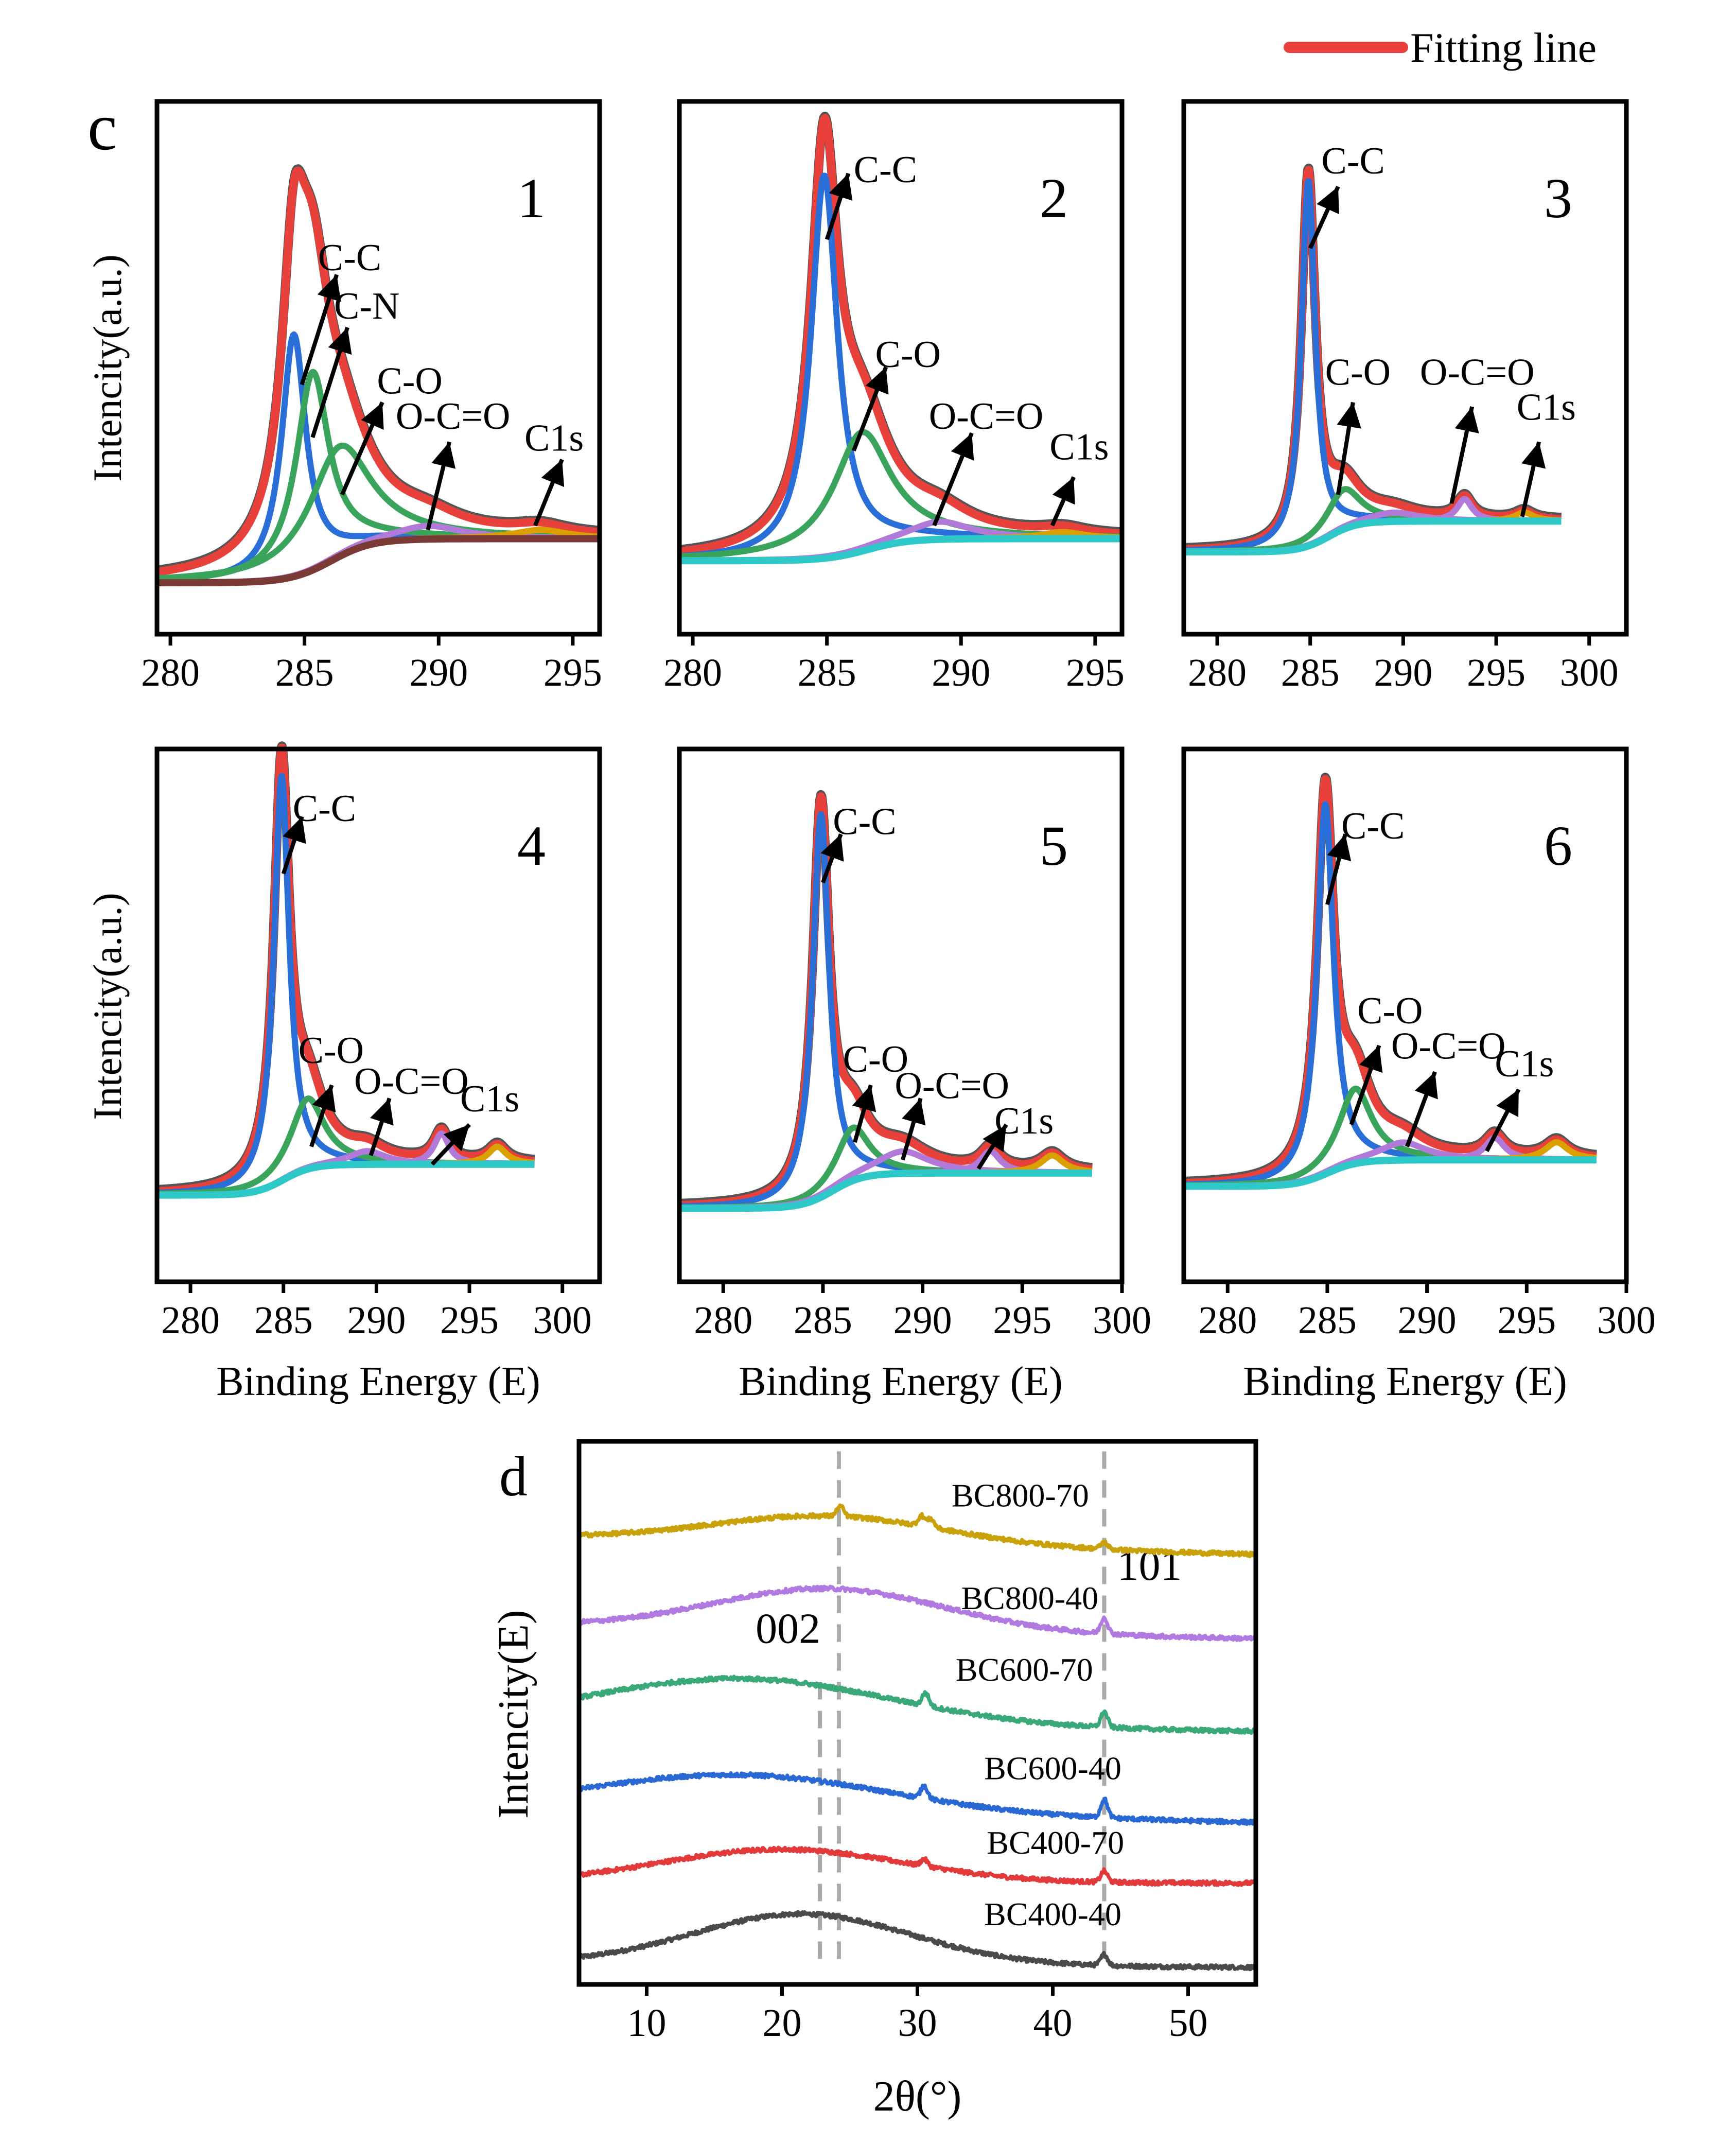 The height and width of the screenshot is (2144, 1736). What do you see at coordinates (864, 822) in the screenshot?
I see `xps-peak-label-5-0: C-C` at bounding box center [864, 822].